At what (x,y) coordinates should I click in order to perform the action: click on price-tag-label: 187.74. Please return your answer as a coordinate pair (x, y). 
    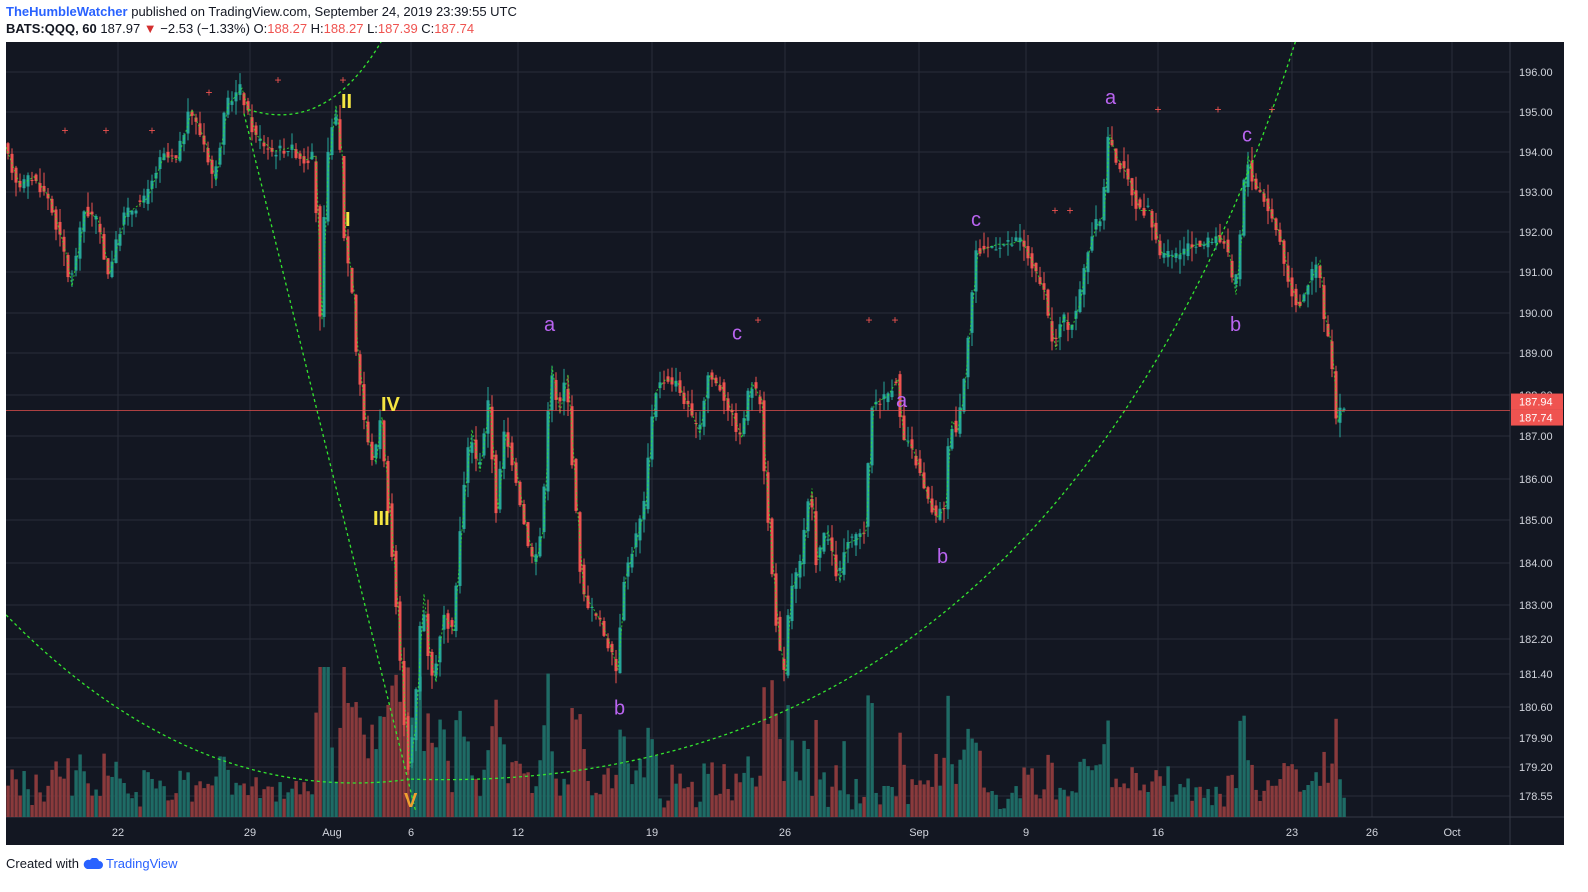
    Looking at the image, I should click on (1536, 419).